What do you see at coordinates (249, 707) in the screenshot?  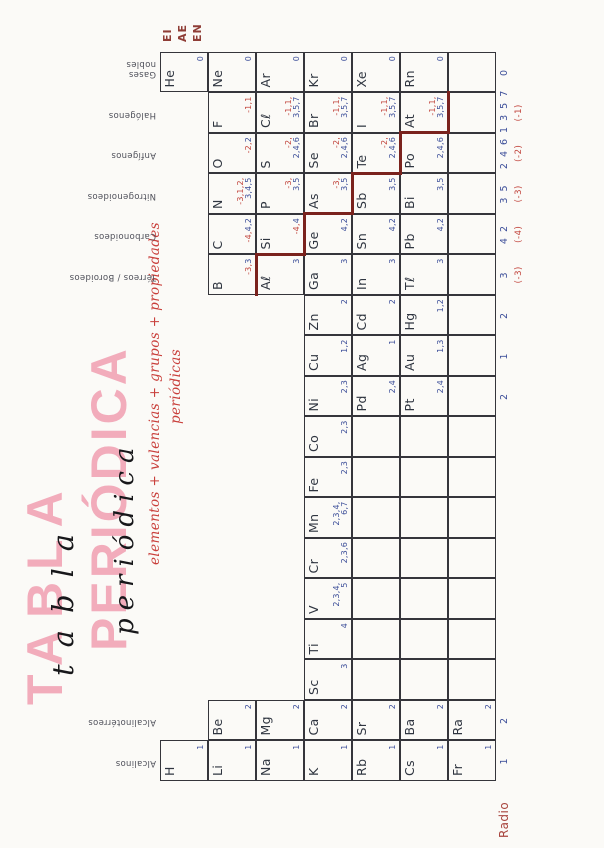 I see `positive-valence: 2` at bounding box center [249, 707].